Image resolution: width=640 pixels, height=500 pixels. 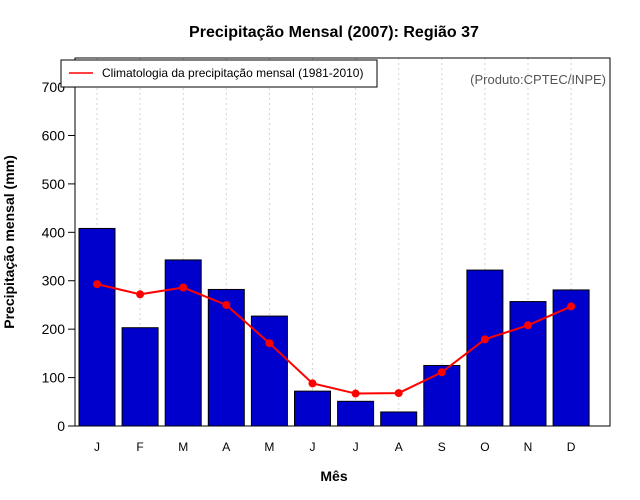 I want to click on legend-box, so click(x=219, y=73).